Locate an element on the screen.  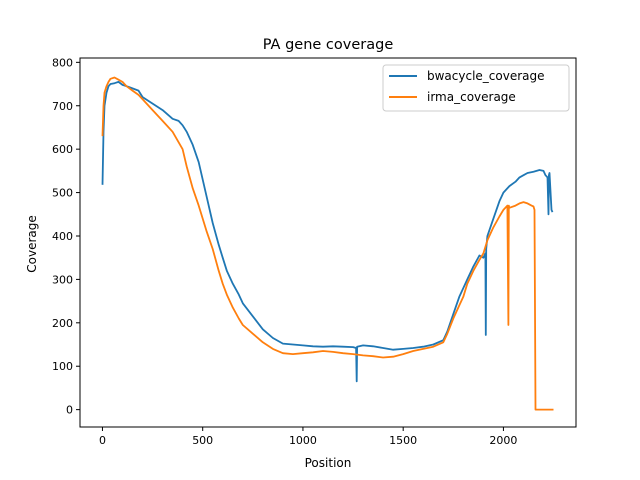
x-axis: 0 500 1000 1500 2000 is located at coordinates (308, 437).